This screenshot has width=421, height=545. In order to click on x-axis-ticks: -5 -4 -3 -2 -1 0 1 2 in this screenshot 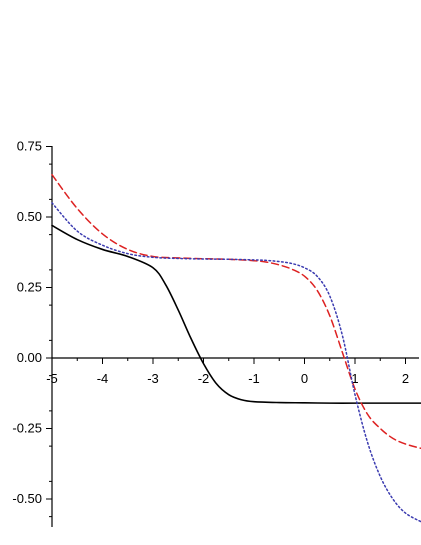, I will do `click(227, 372)`.